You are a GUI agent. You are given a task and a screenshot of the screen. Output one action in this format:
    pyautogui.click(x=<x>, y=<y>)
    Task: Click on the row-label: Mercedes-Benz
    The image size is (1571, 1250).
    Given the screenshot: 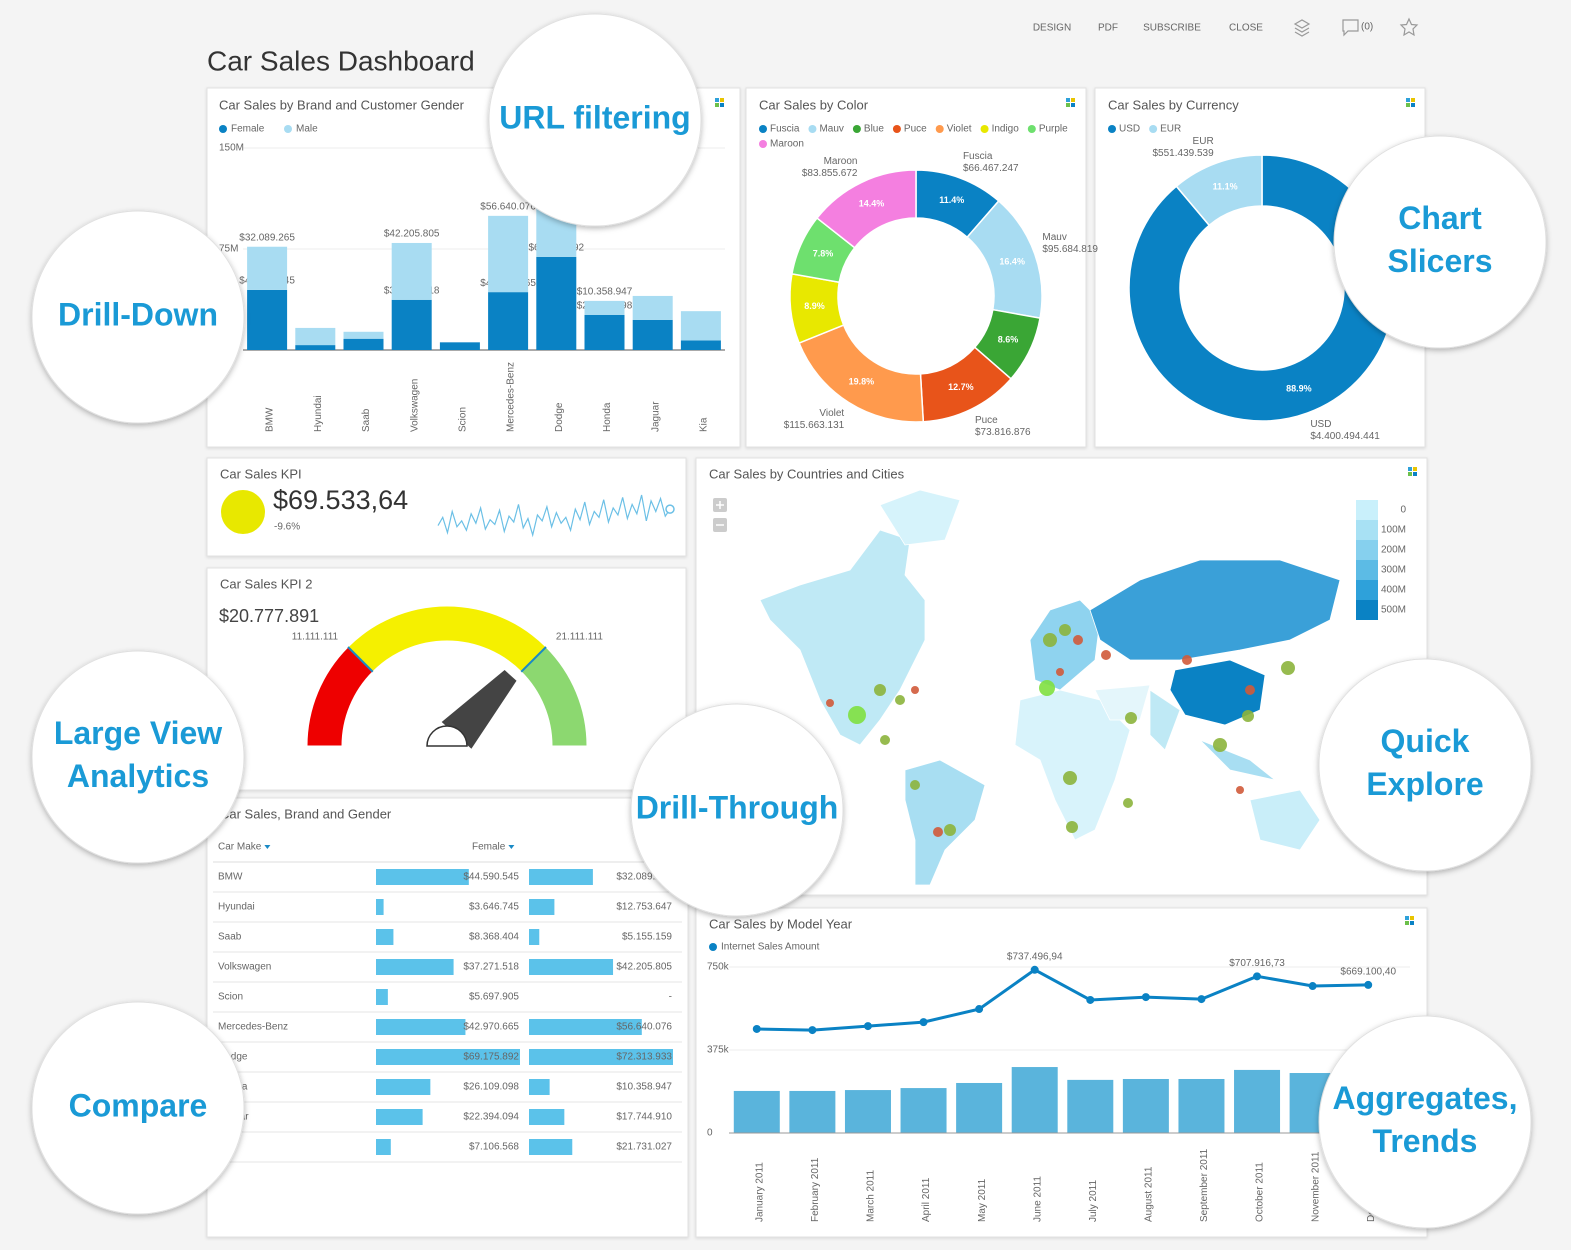 What is the action you would take?
    pyautogui.click(x=253, y=1027)
    